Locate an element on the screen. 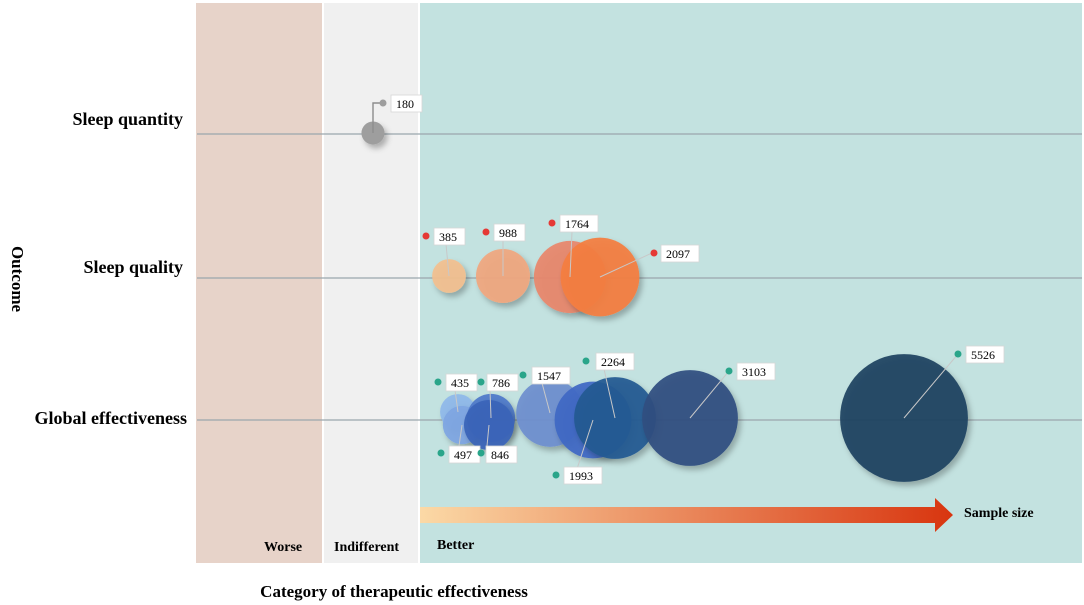 This screenshot has height=605, width=1084. data-label: 2264 is located at coordinates (613, 362).